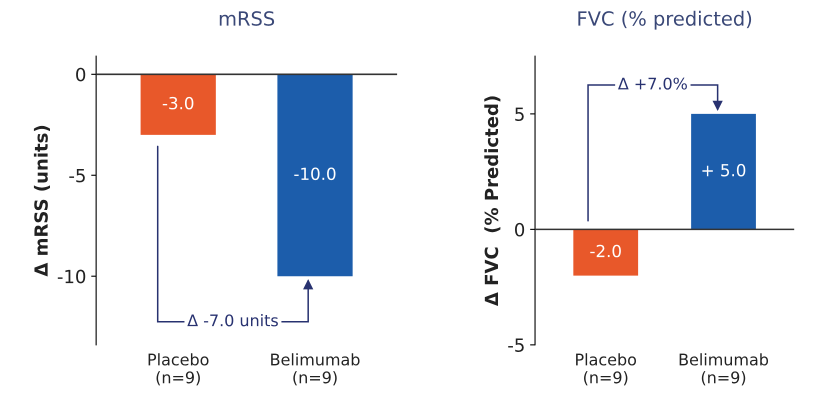  Describe the element at coordinates (42, 201) in the screenshot. I see `y-axis-title: Δ mRSS (units)` at that location.